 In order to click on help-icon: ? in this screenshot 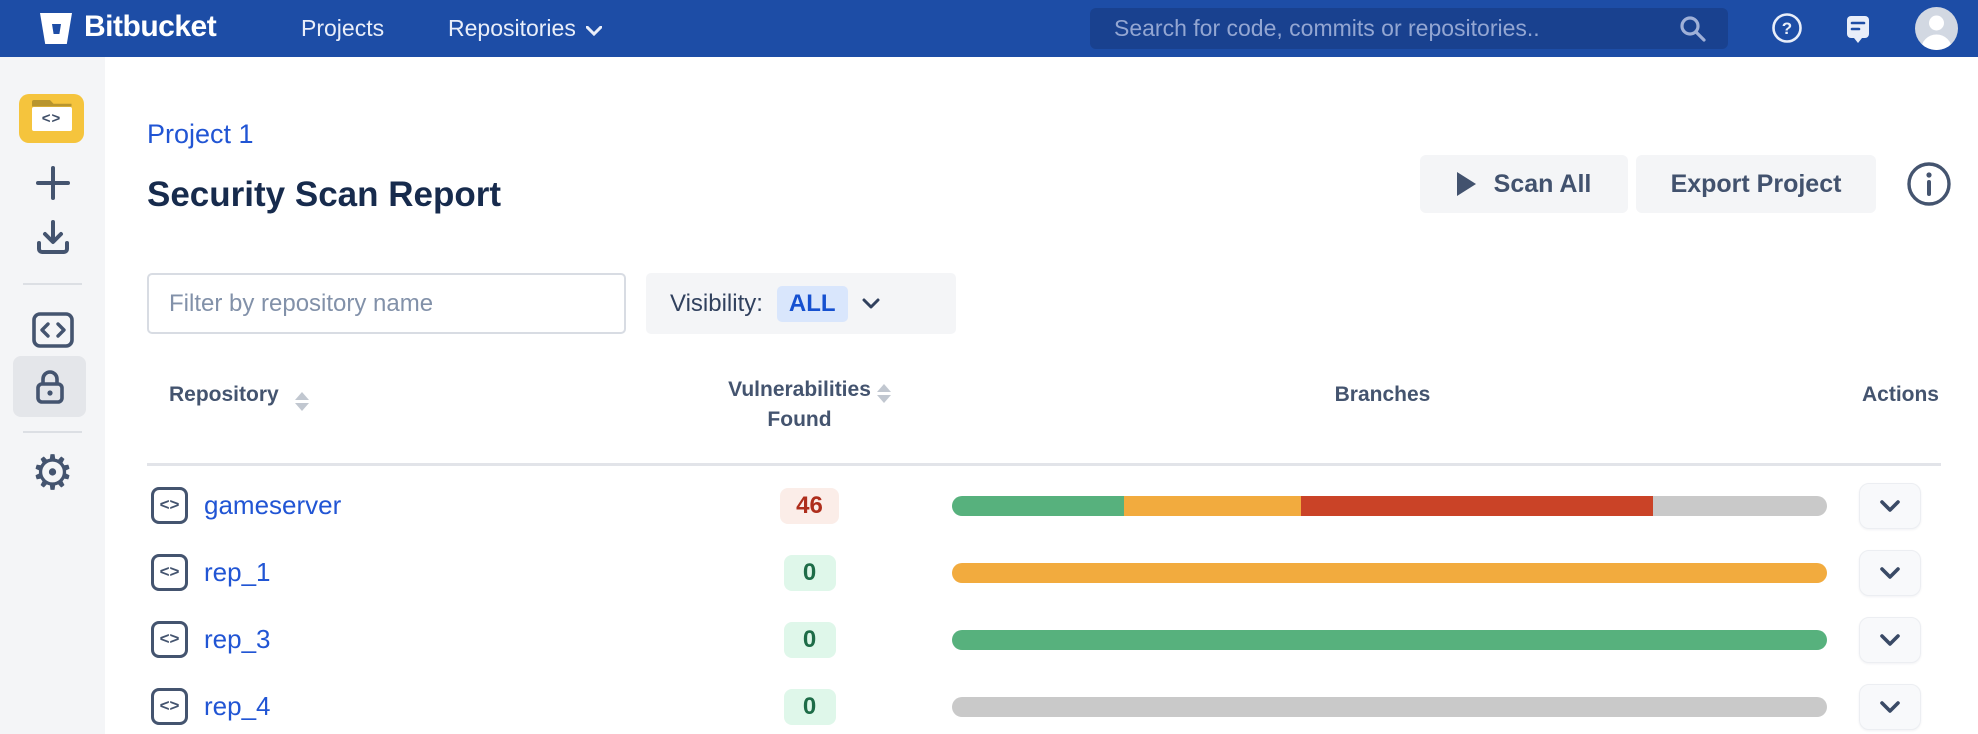, I will do `click(1787, 28)`.